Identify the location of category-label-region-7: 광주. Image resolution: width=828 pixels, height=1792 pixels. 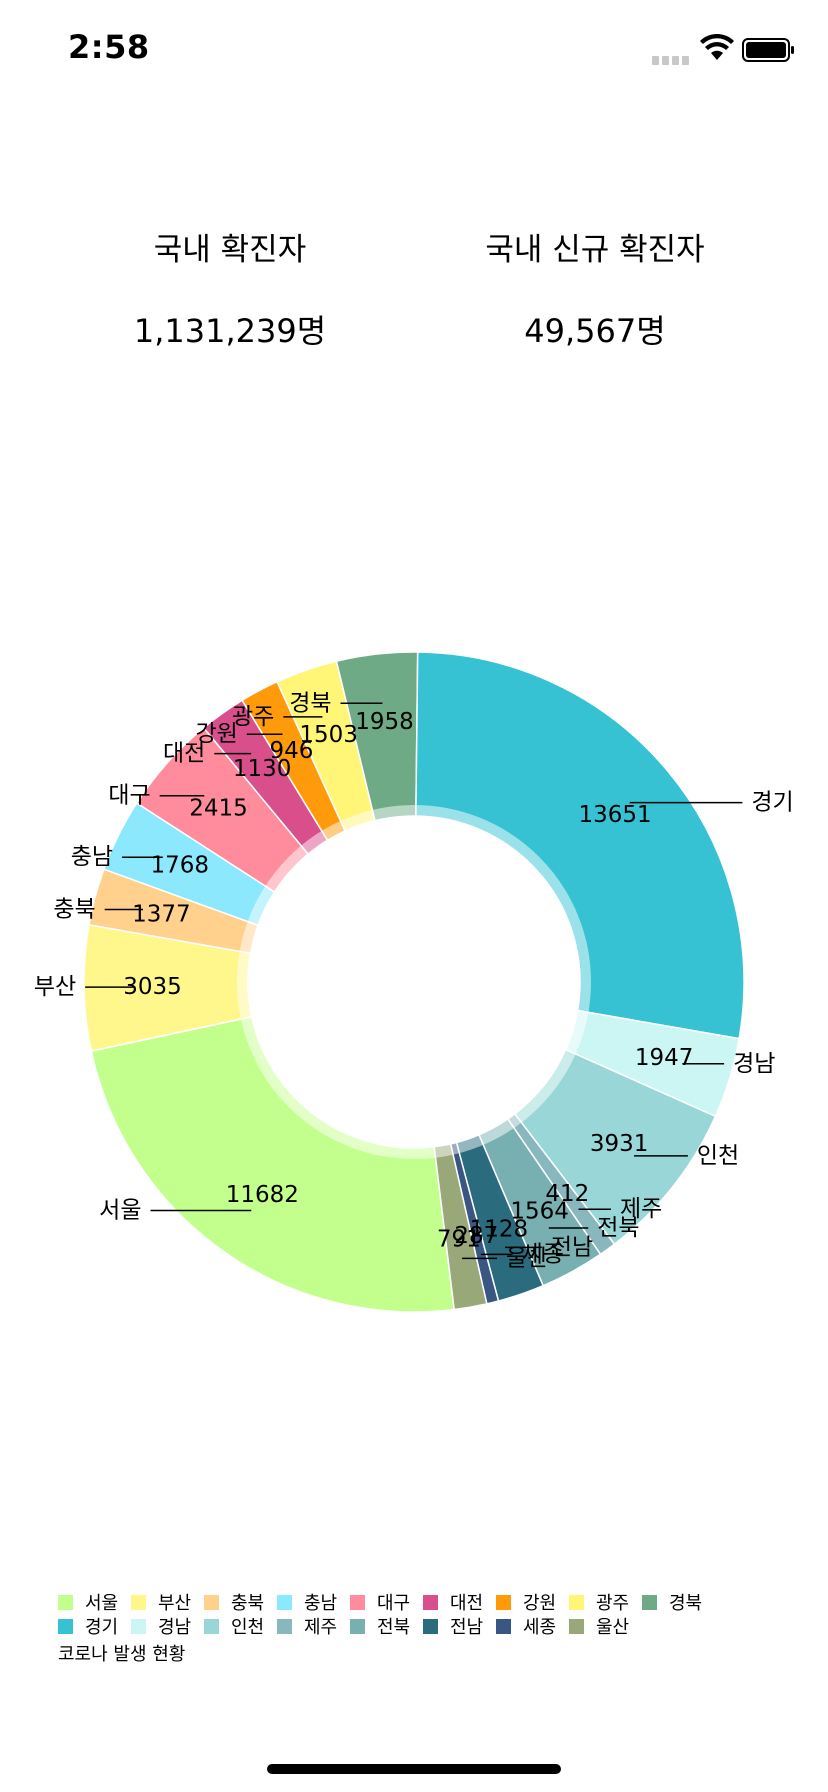
(253, 717).